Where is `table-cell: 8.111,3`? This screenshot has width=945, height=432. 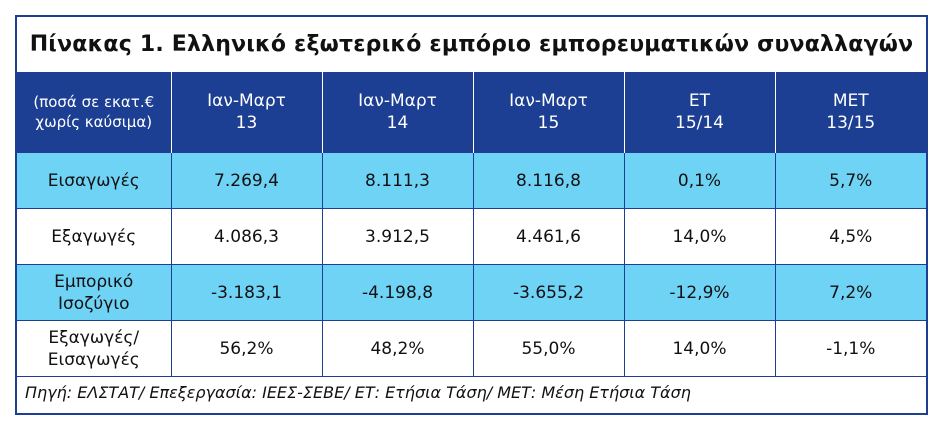 table-cell: 8.111,3 is located at coordinates (397, 180).